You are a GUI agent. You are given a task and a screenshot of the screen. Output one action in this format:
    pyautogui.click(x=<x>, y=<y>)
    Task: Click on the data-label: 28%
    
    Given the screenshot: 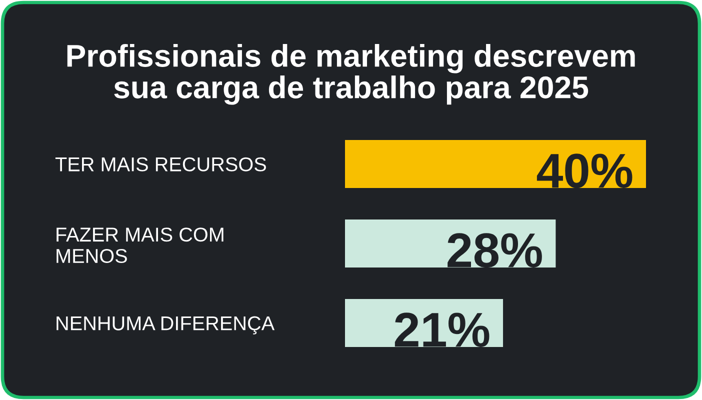 What is the action you would take?
    pyautogui.click(x=495, y=250)
    